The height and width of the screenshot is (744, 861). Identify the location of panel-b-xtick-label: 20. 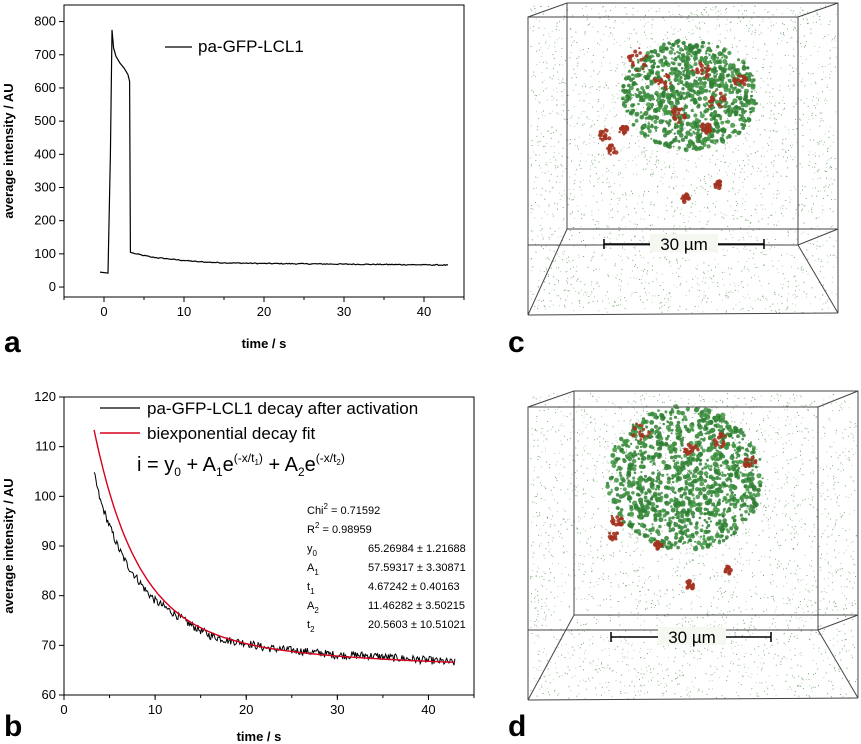
(246, 709).